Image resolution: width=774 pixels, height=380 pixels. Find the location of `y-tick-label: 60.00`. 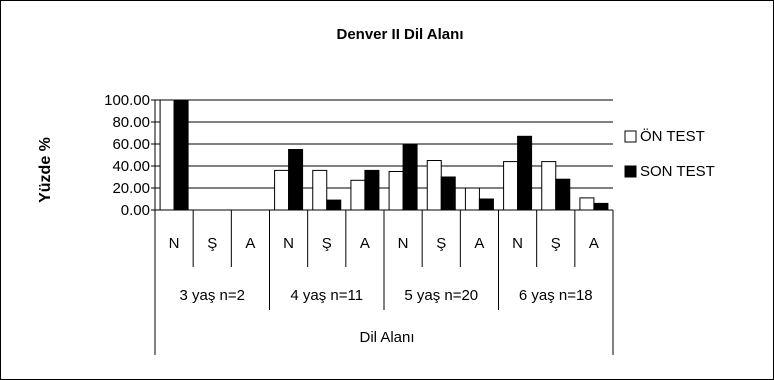

y-tick-label: 60.00 is located at coordinates (131, 144).